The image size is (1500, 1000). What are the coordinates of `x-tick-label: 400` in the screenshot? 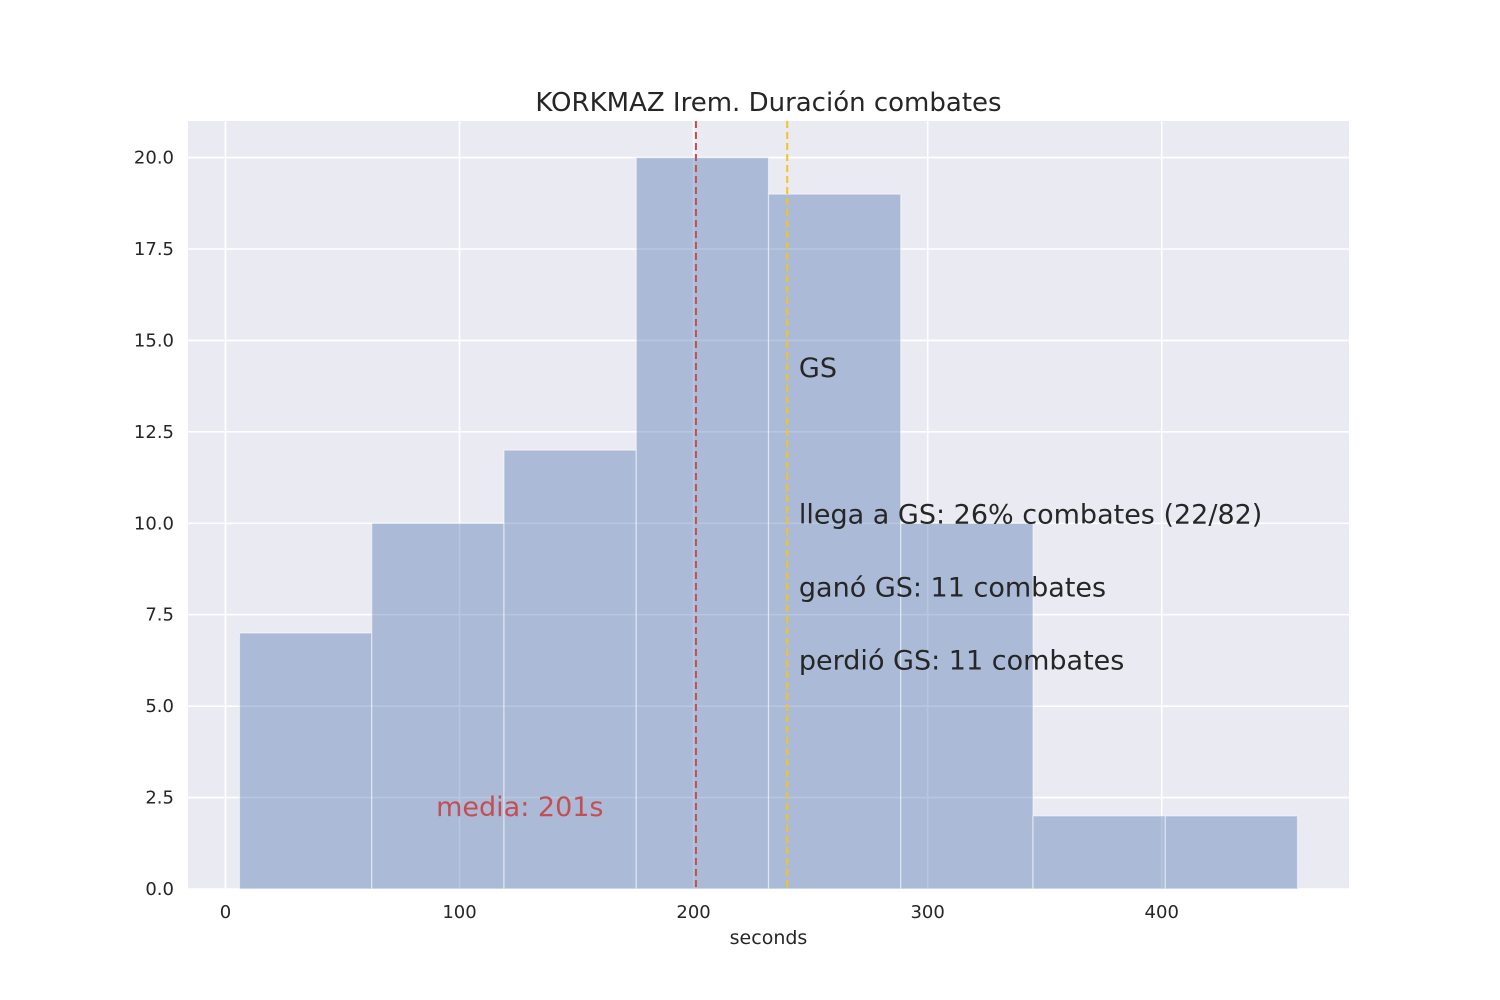 It's located at (1162, 912).